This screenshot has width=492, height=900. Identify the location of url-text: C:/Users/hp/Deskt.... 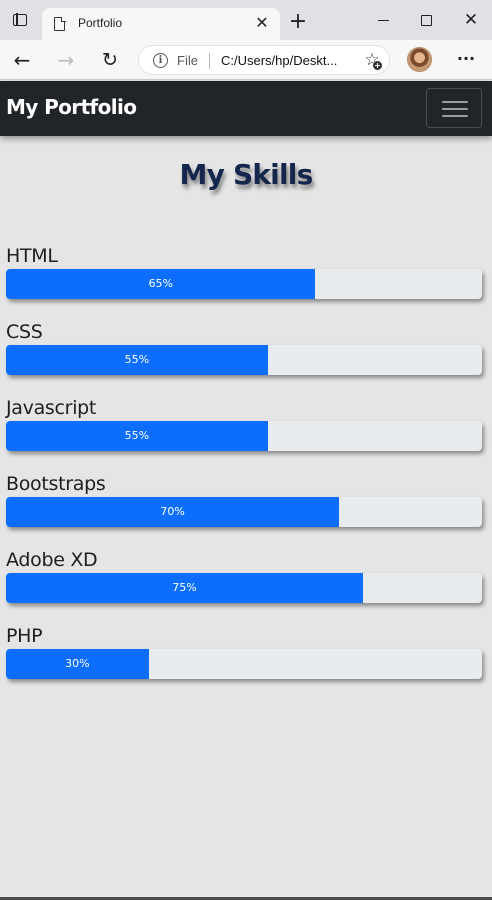
(279, 60).